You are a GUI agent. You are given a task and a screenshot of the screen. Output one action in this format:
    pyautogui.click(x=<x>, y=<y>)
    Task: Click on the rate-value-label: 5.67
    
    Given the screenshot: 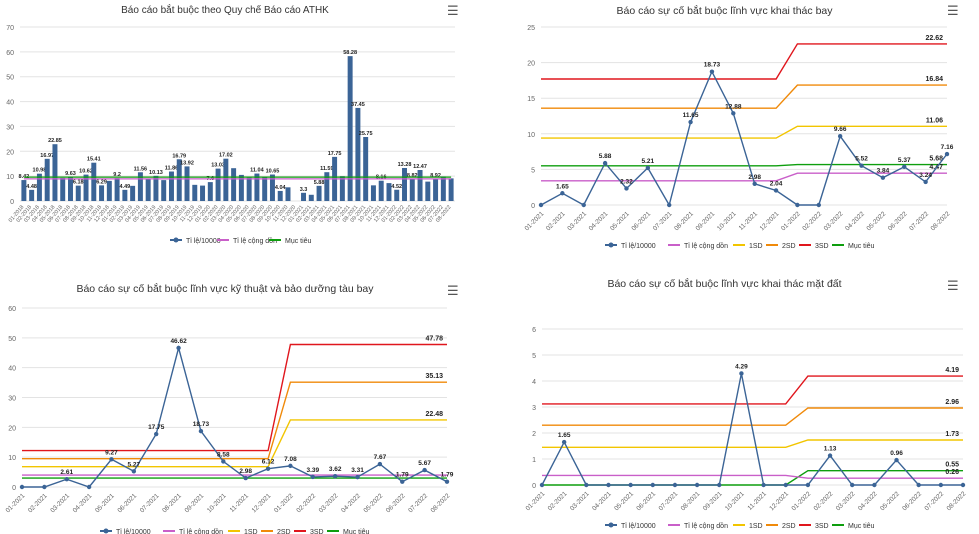 What is the action you would take?
    pyautogui.click(x=424, y=463)
    